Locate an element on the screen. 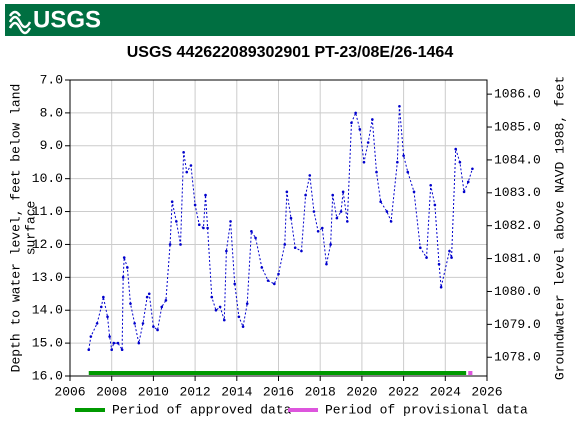 The image size is (580, 430). y2-tick-label: 1086.0 is located at coordinates (517, 94).